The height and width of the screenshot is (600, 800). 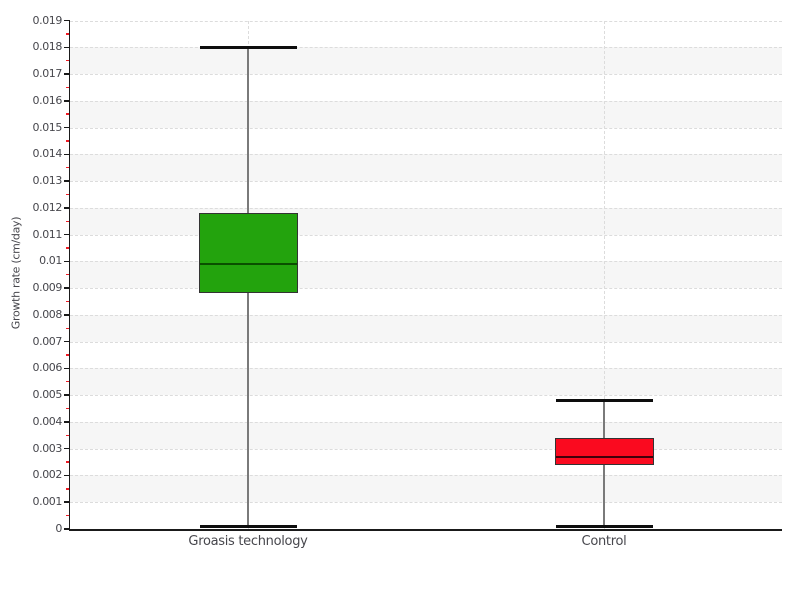 What do you see at coordinates (47, 127) in the screenshot?
I see `y-axis-tick-label: 0.015` at bounding box center [47, 127].